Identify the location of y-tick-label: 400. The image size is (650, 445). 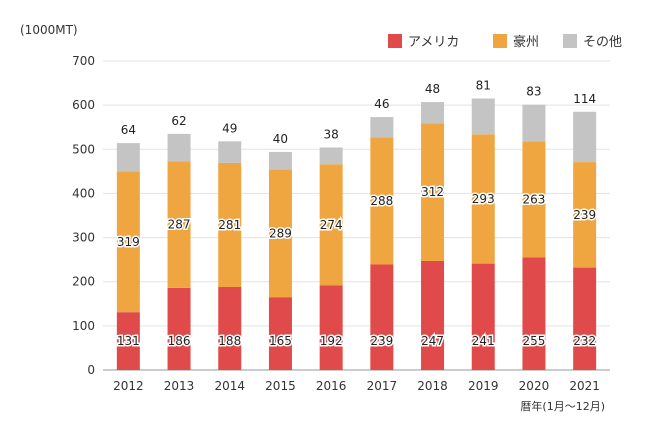
(83, 193).